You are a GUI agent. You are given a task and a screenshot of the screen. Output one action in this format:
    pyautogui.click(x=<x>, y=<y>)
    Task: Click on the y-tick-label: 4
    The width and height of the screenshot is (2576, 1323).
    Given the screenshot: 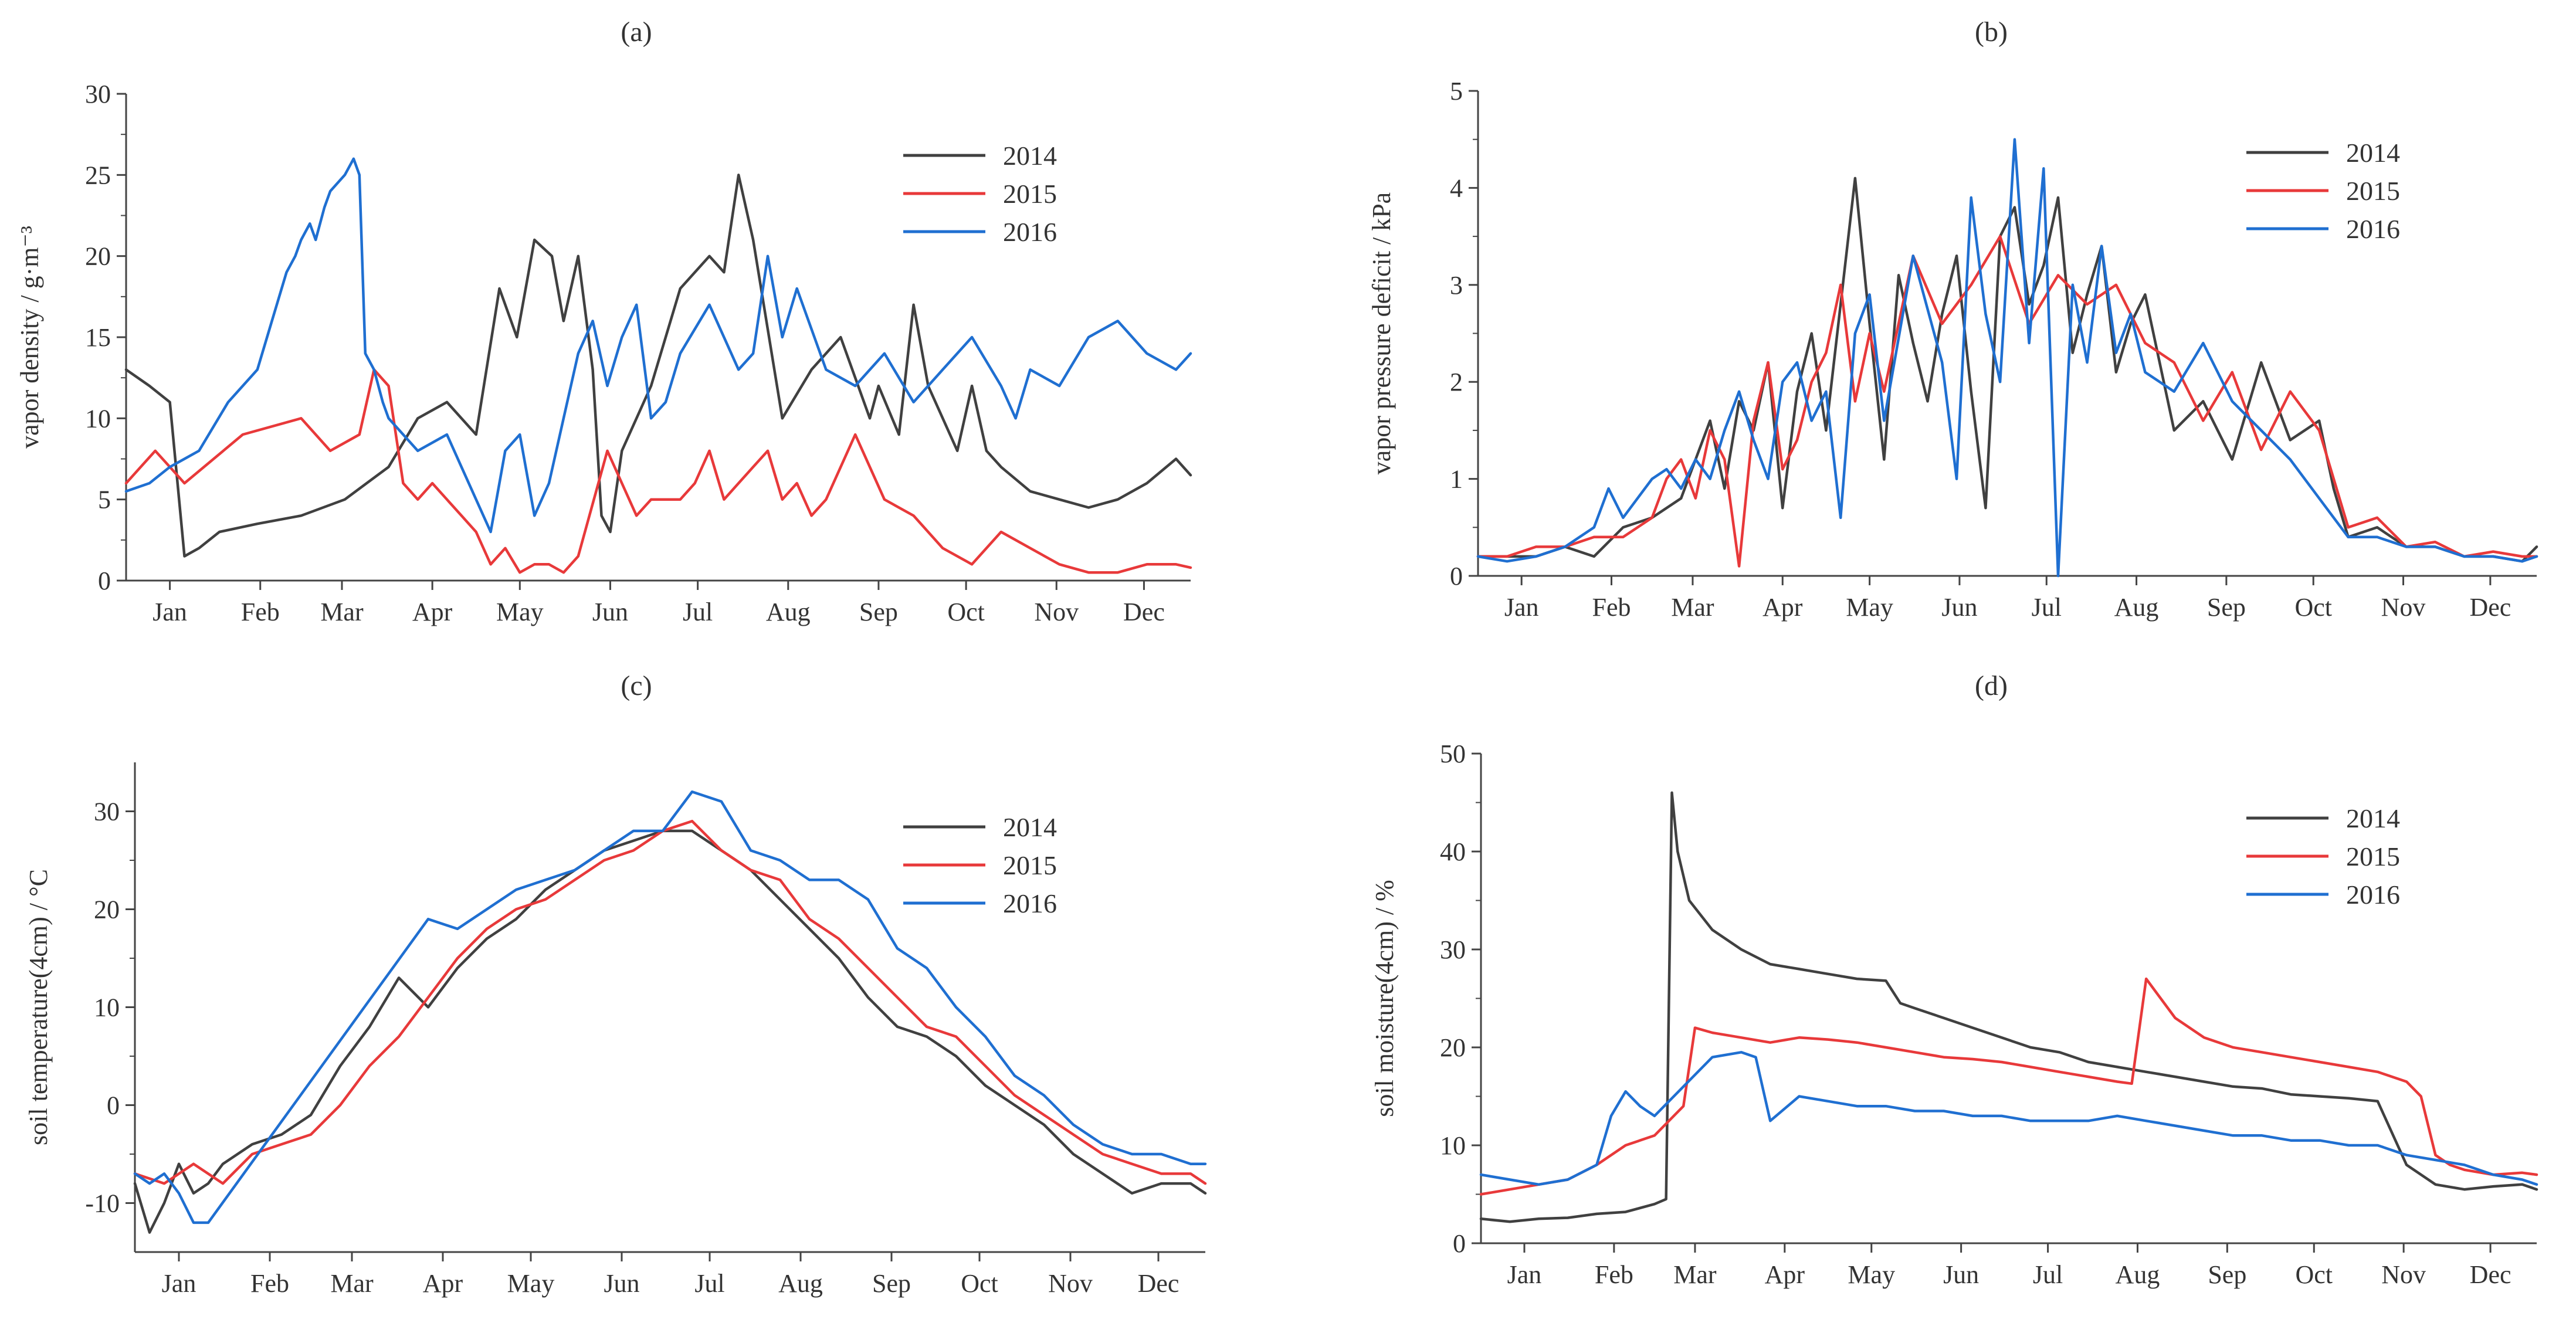 What is the action you would take?
    pyautogui.click(x=1457, y=188)
    